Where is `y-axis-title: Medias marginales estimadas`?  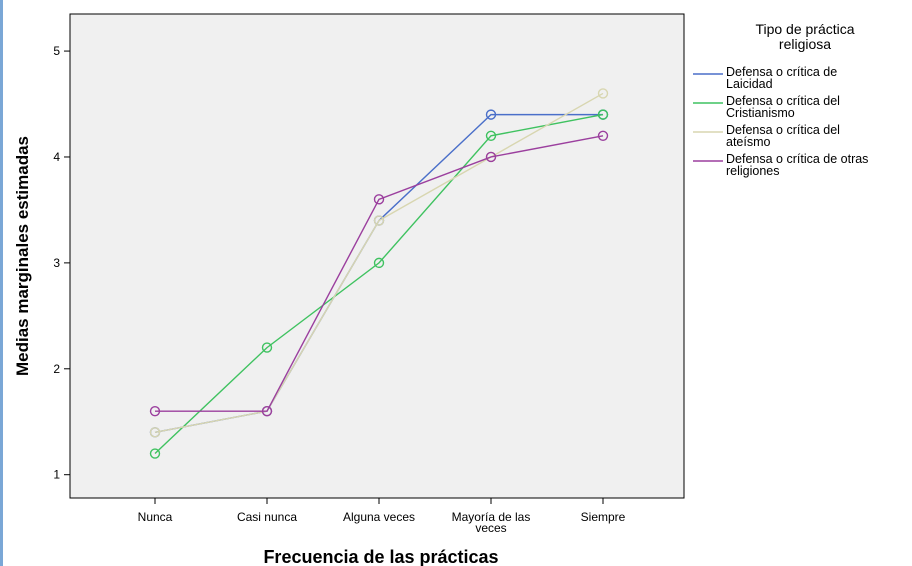
y-axis-title: Medias marginales estimadas is located at coordinates (22, 256).